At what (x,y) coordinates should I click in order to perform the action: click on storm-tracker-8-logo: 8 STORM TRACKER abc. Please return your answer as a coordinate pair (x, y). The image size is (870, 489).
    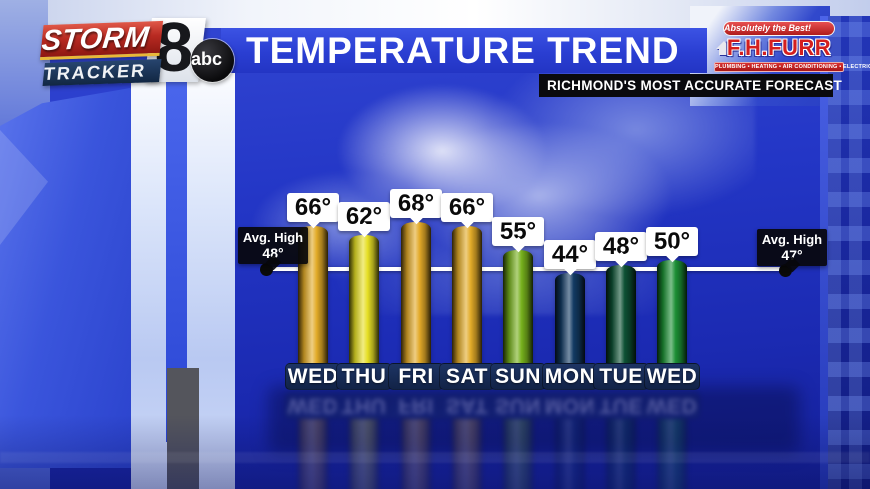
    Looking at the image, I should click on (140, 48).